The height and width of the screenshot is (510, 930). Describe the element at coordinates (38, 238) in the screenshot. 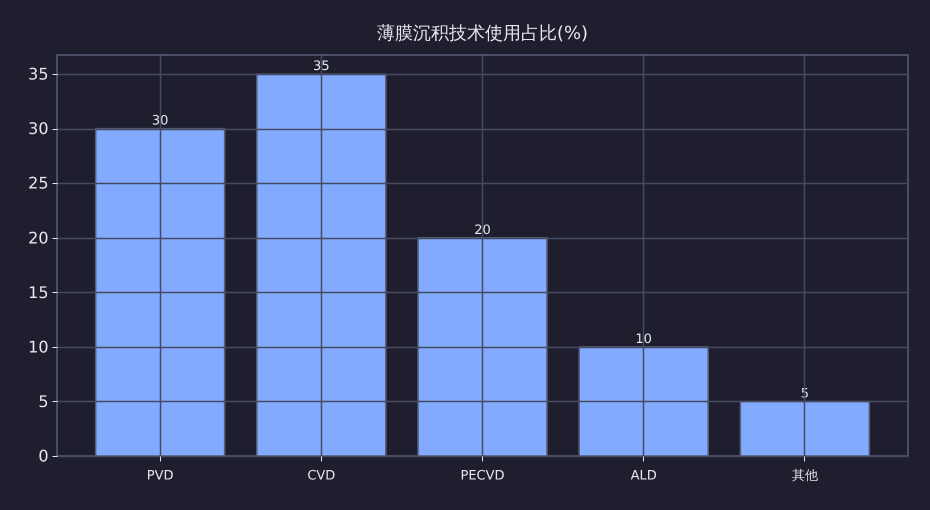

I see `y-tick-label: 20` at that location.